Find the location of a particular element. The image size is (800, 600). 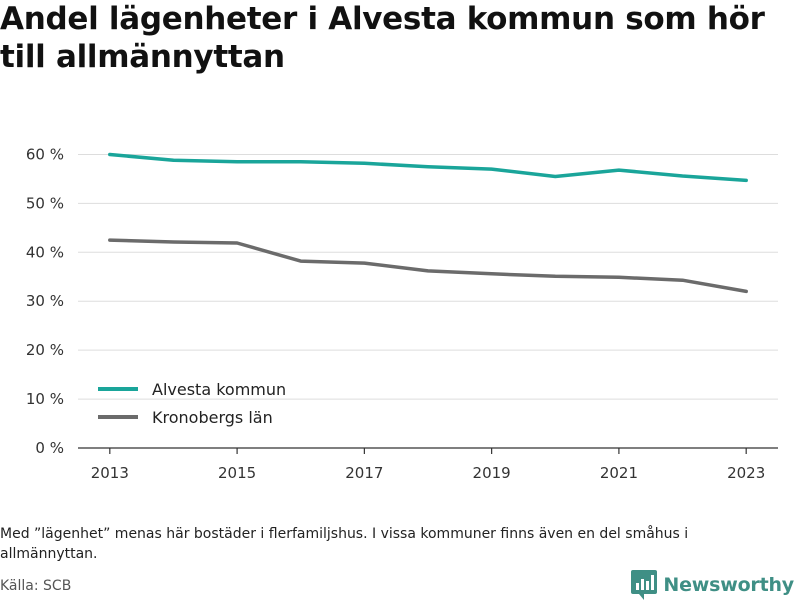

y-tick-label: 10 % is located at coordinates (45, 399).